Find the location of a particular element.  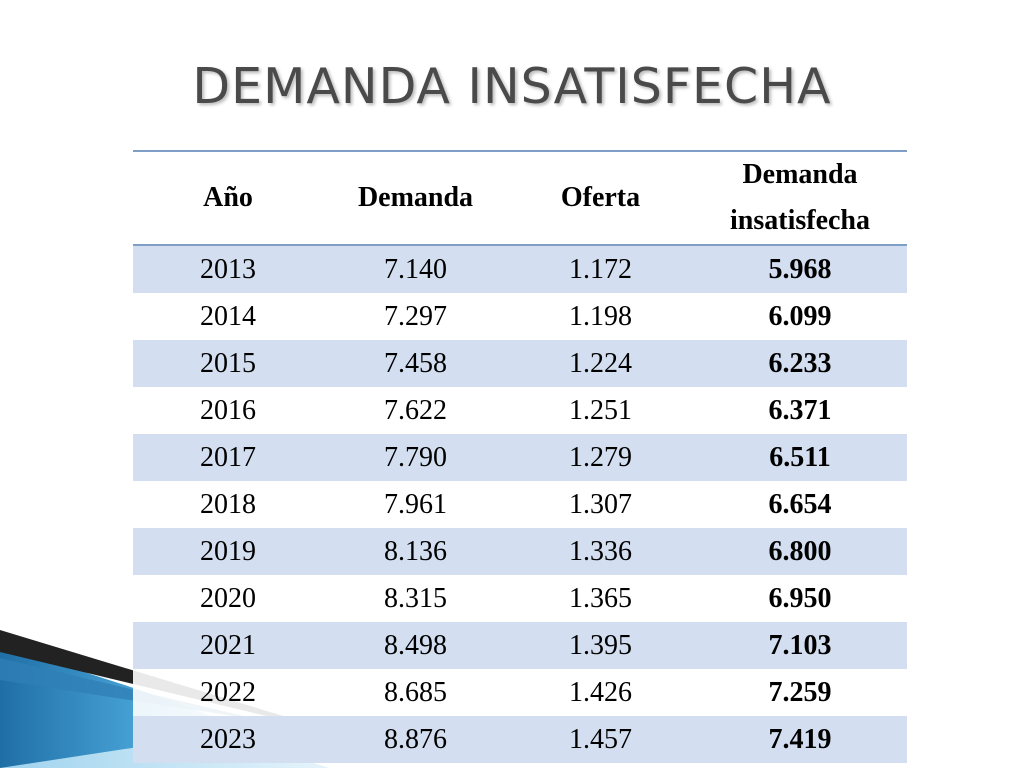

cell-demand: 8.685 is located at coordinates (415, 692).